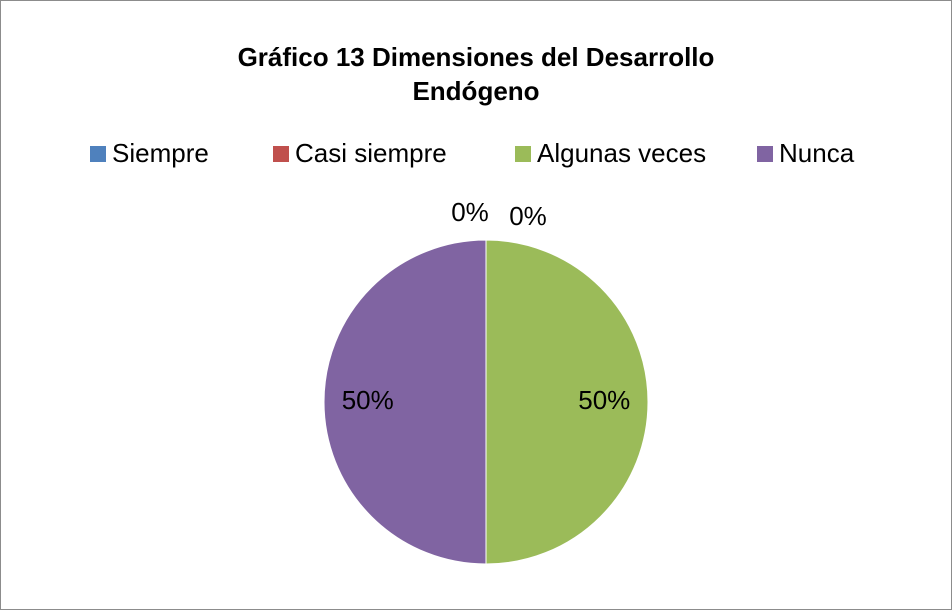 This screenshot has width=952, height=610. What do you see at coordinates (621, 153) in the screenshot?
I see `legend-label: Algunas veces` at bounding box center [621, 153].